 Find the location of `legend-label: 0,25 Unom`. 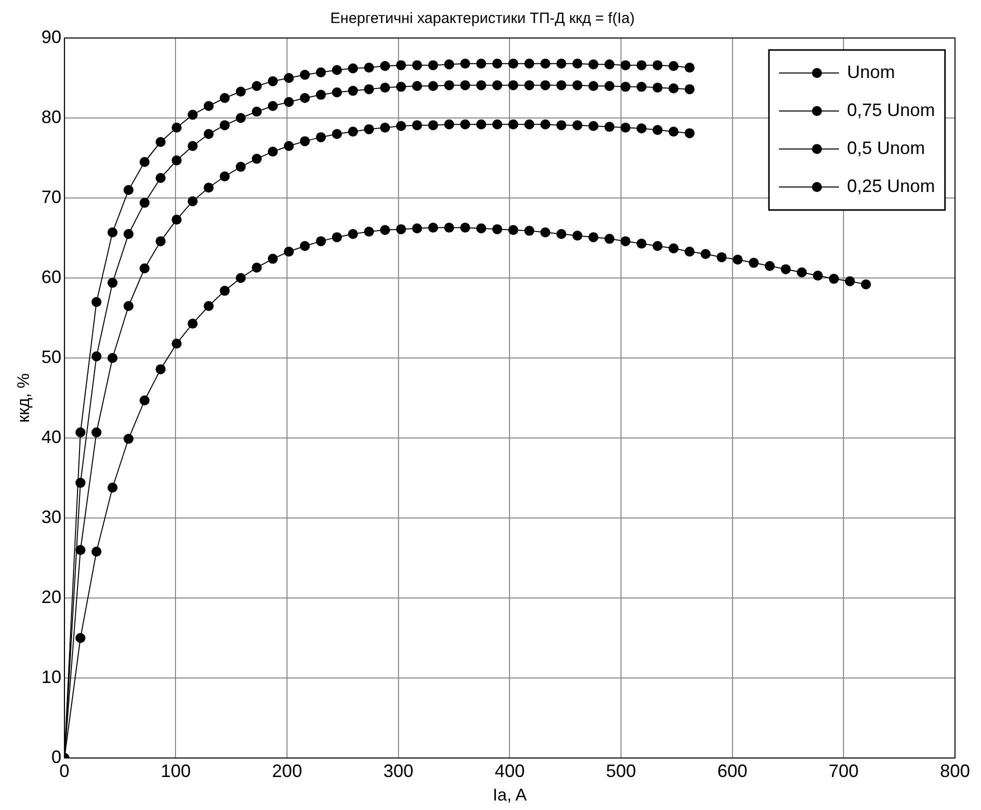

legend-label: 0,25 Unom is located at coordinates (891, 186).